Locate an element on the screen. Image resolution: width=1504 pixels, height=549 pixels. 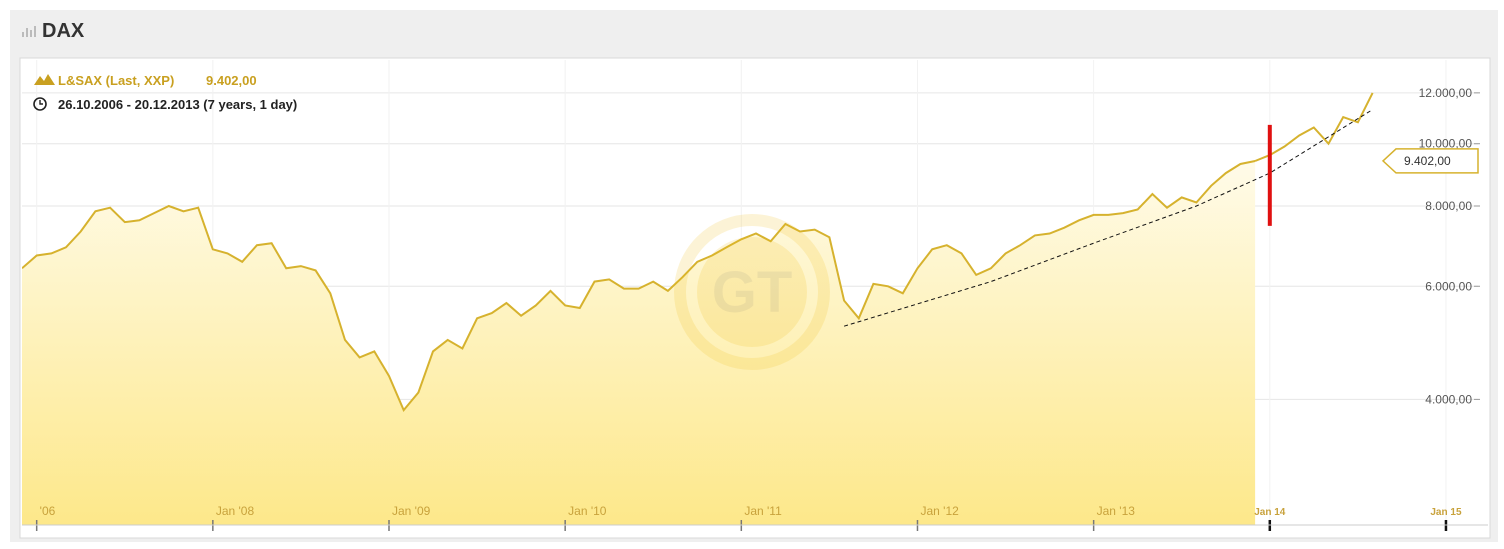
svg-text: GT is located at coordinates (752, 292).